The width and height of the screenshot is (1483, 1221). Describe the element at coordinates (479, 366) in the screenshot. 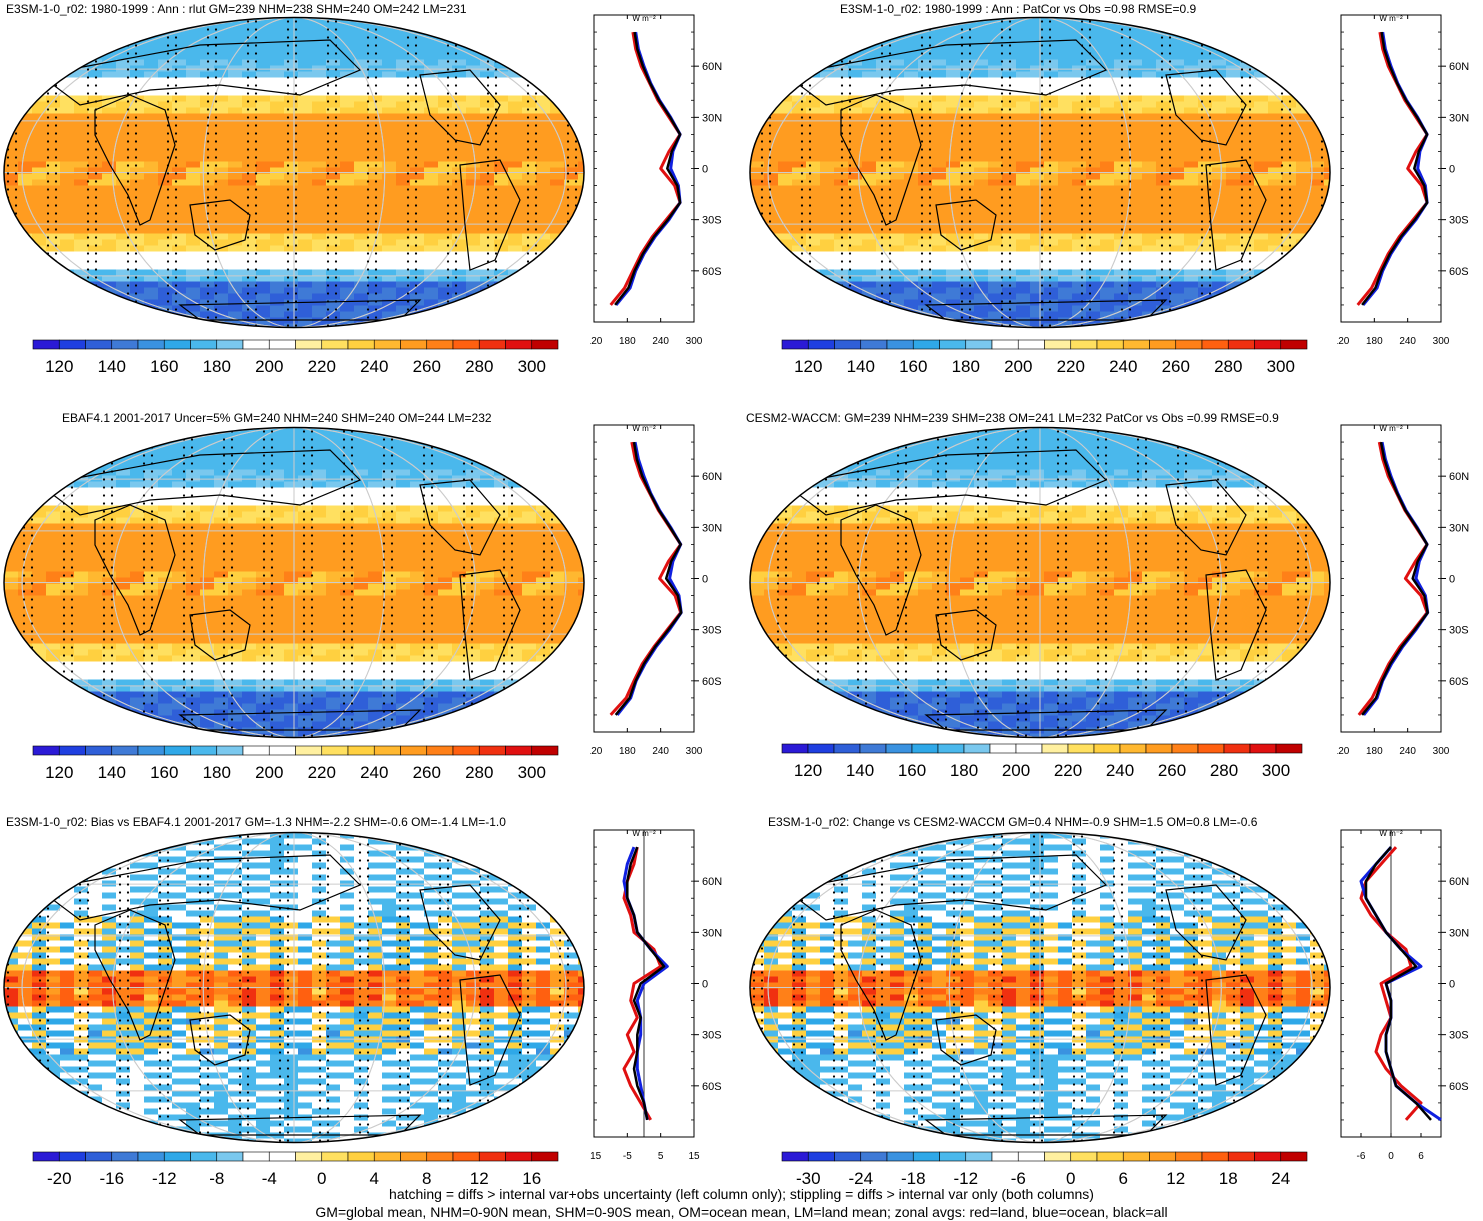

I see `colorbar-tick-label: 280` at that location.